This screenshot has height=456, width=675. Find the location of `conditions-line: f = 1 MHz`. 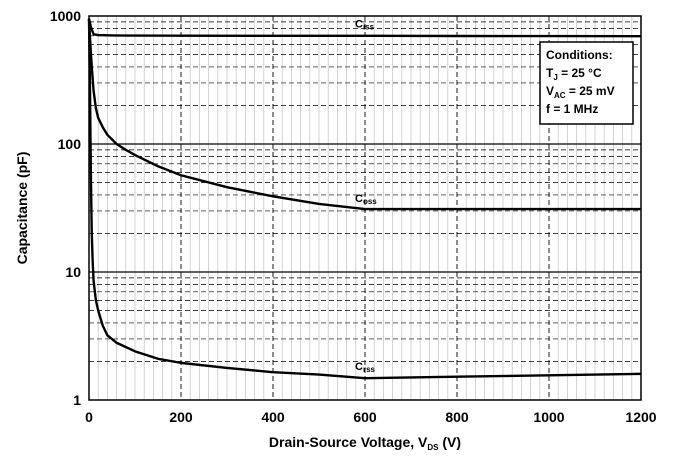

conditions-line: f = 1 MHz is located at coordinates (572, 109).